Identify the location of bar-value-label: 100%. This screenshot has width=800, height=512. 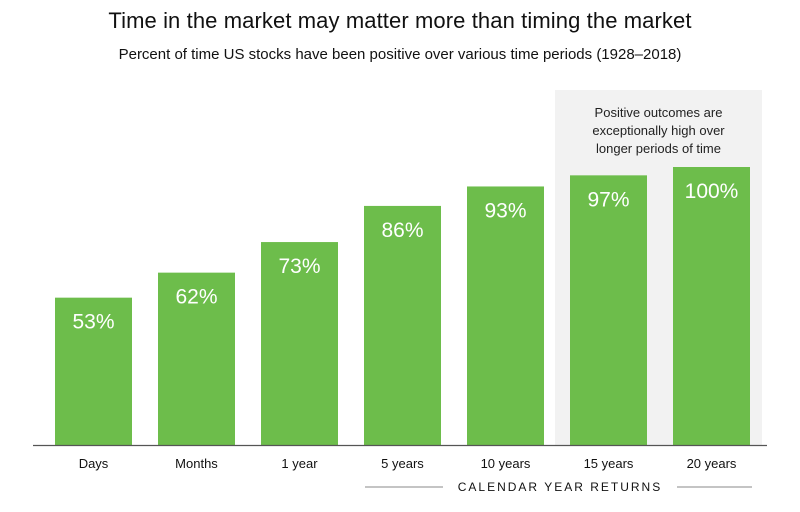
(712, 191).